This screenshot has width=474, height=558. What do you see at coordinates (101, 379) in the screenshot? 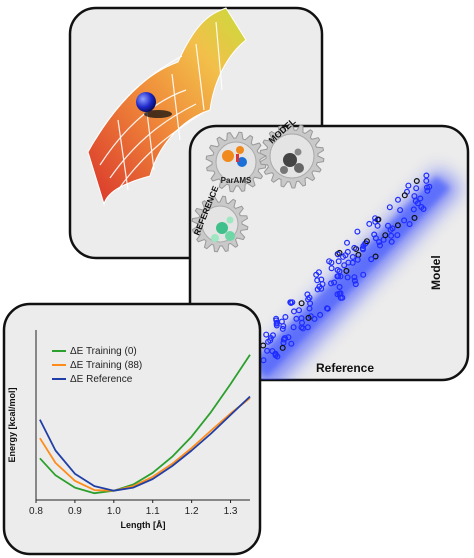
I see `legend-entry-2: ΔE Reference` at bounding box center [101, 379].